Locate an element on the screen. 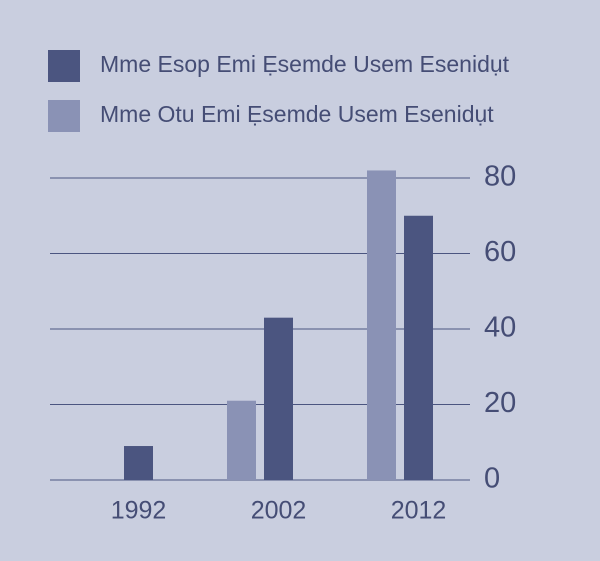  legend-label: Mme Esop Emi Ẹsemde Usem Esenidụt is located at coordinates (305, 64).